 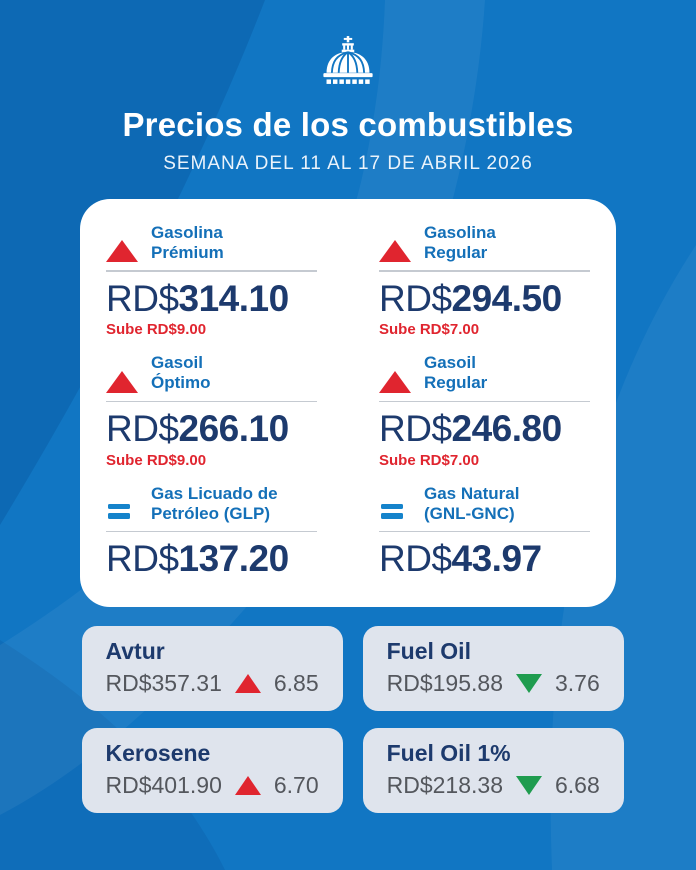 I want to click on fuel-name: Gasolina Regular, so click(x=460, y=243).